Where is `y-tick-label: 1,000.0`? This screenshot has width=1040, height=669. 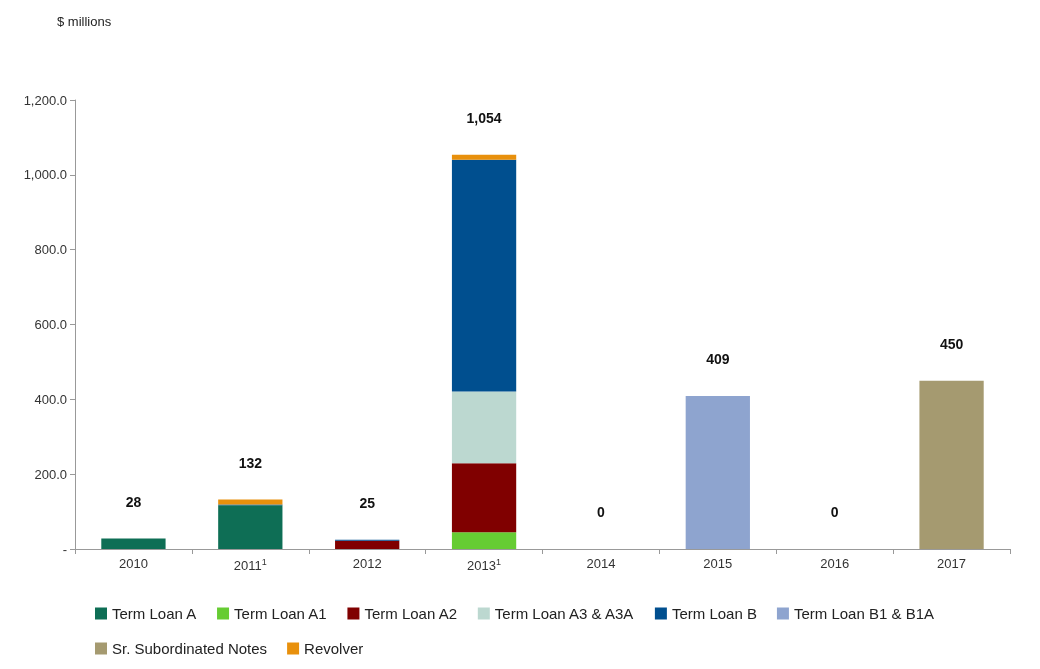 y-tick-label: 1,000.0 is located at coordinates (45, 175).